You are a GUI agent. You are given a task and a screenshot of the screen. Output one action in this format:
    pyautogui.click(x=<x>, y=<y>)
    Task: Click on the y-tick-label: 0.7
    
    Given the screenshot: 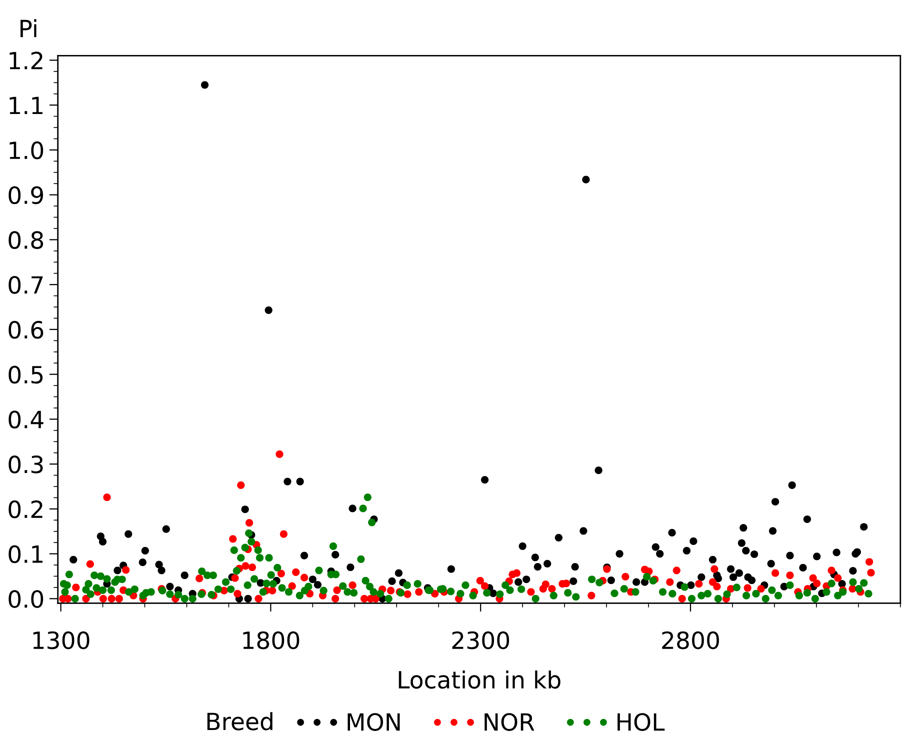 What is the action you would take?
    pyautogui.click(x=25, y=285)
    